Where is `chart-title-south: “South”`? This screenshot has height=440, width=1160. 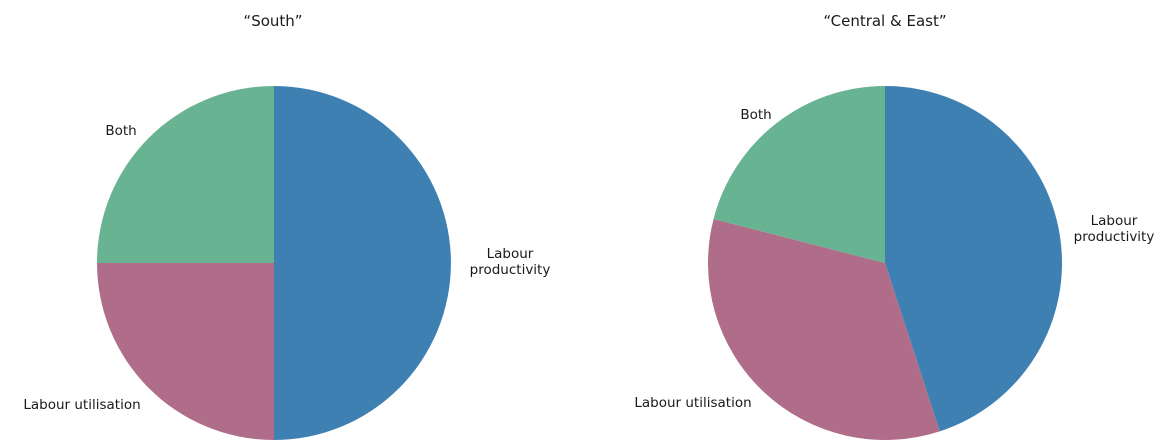 chart-title-south: “South” is located at coordinates (272, 21).